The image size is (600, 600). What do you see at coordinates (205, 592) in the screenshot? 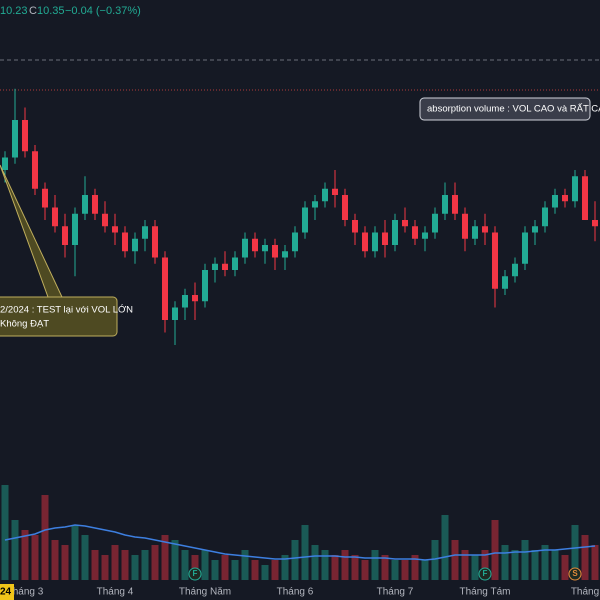
I see `x-tick-label: Tháng Năm` at bounding box center [205, 592].